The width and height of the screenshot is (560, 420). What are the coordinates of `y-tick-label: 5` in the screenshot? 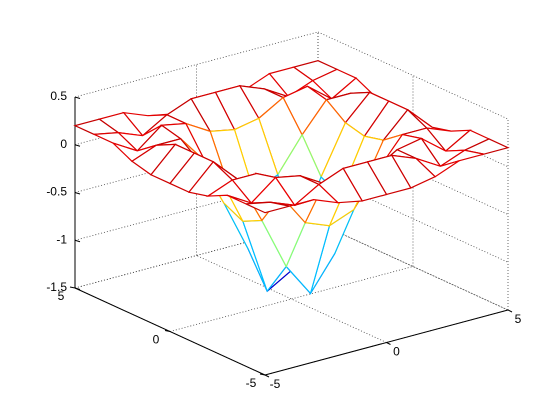 It's located at (61, 296).